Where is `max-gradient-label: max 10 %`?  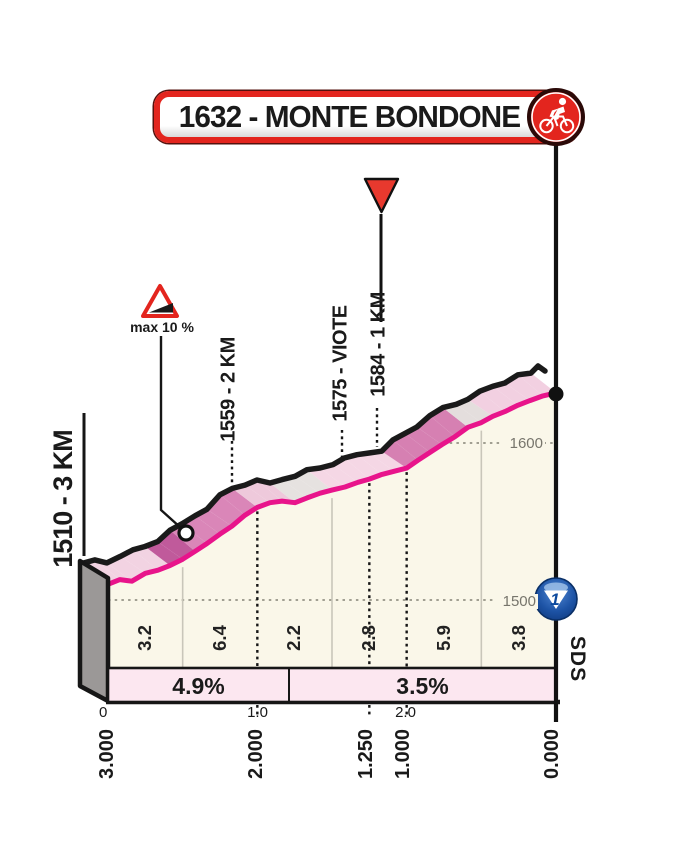 max-gradient-label: max 10 % is located at coordinates (162, 327).